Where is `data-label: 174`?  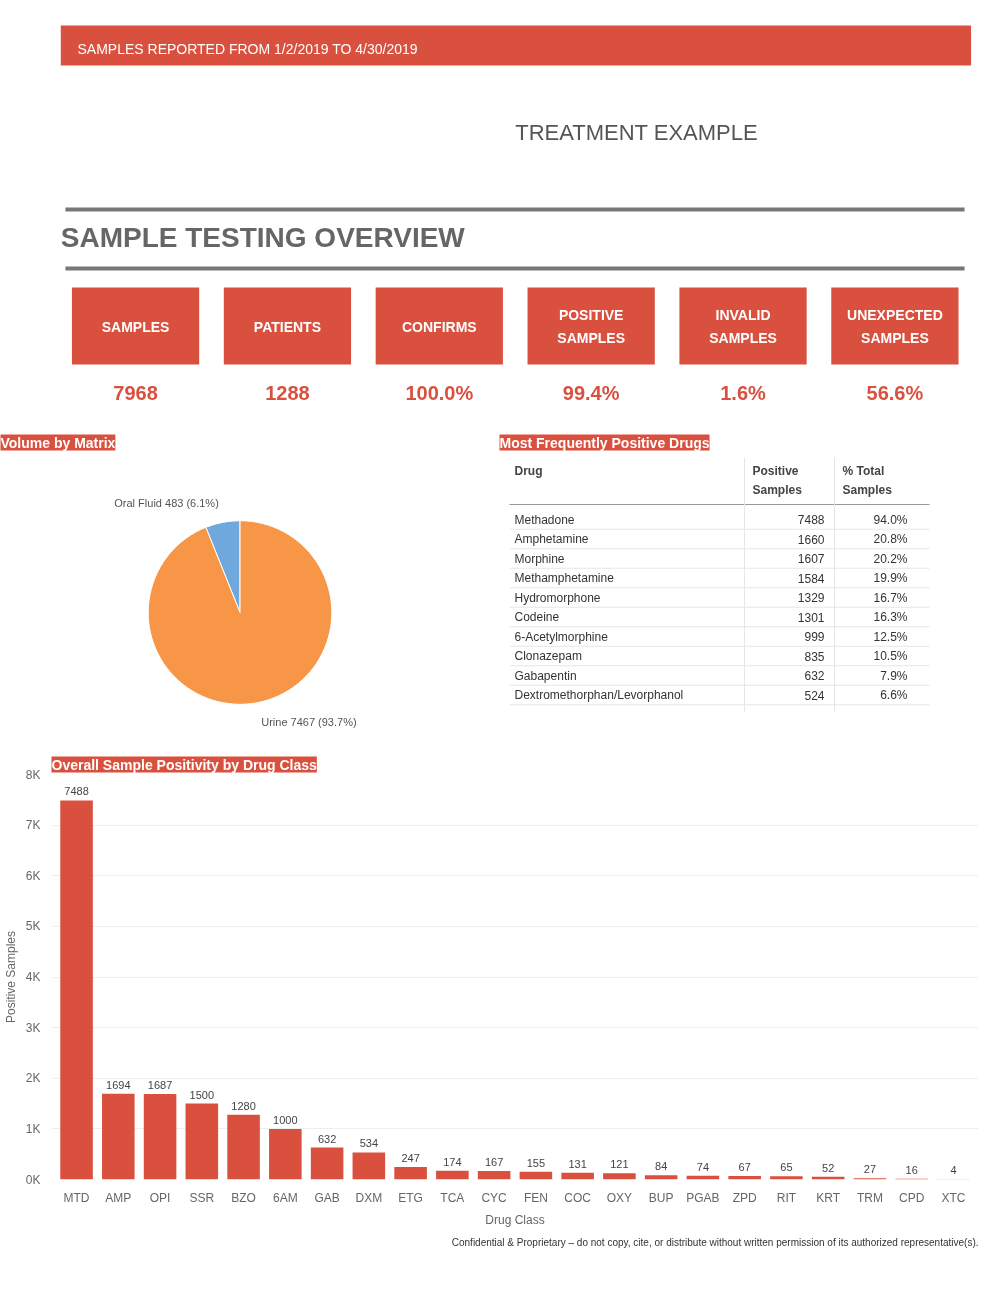 data-label: 174 is located at coordinates (452, 1161).